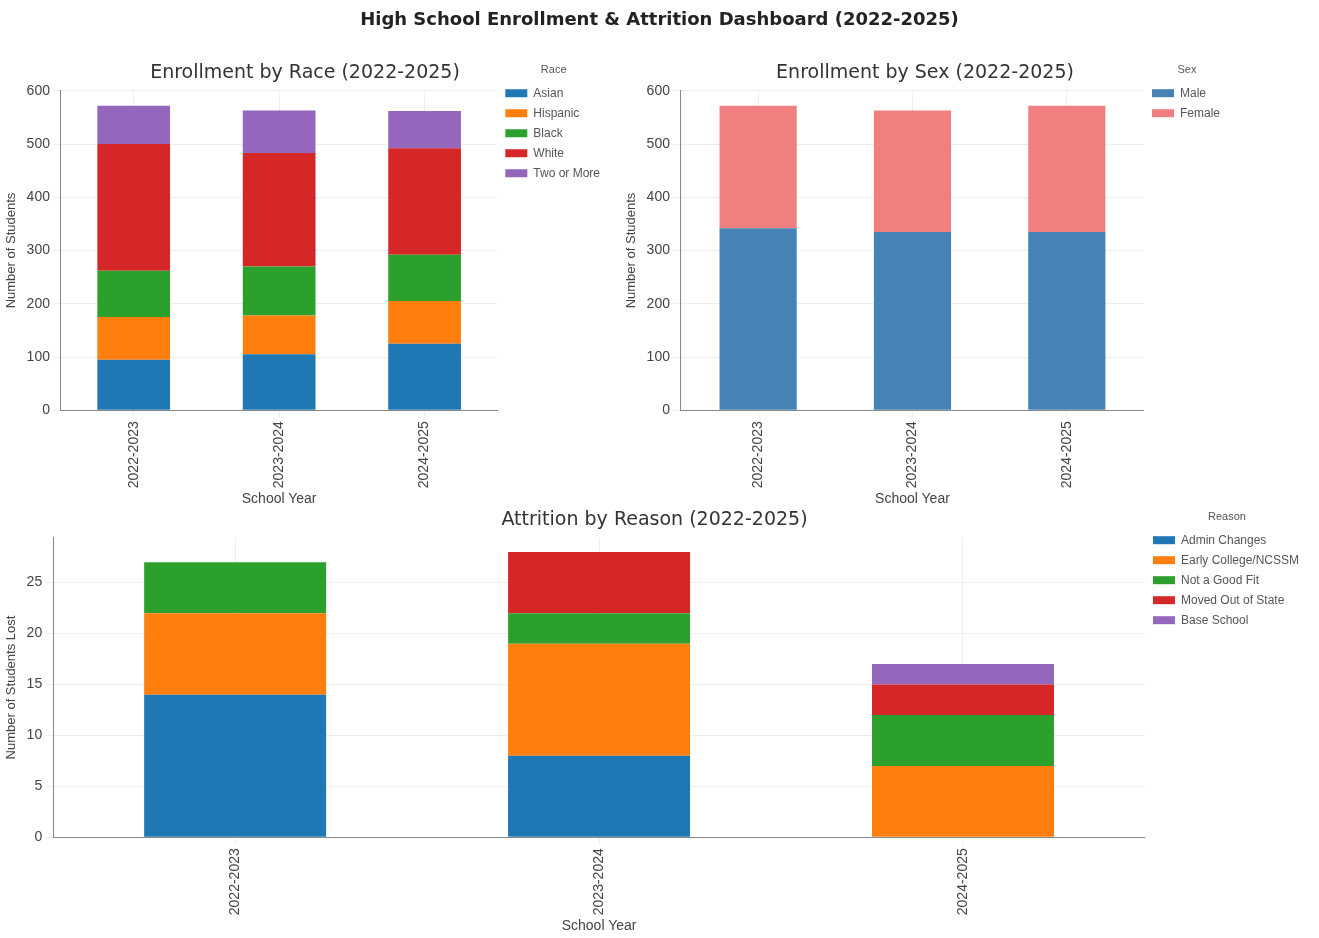  What do you see at coordinates (34, 683) in the screenshot?
I see `y-tick-label: 15` at bounding box center [34, 683].